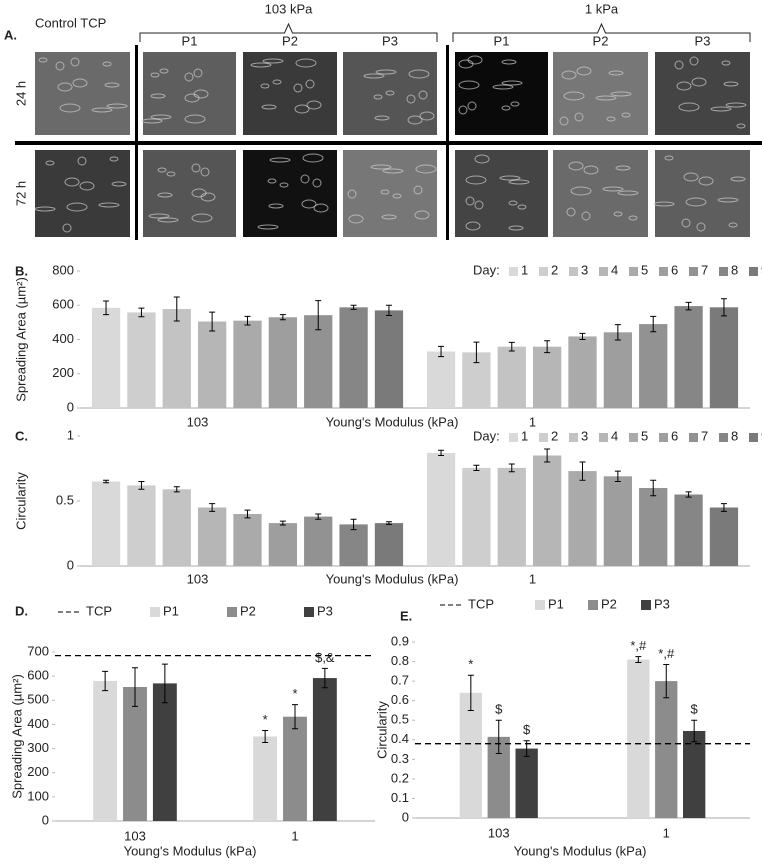 The width and height of the screenshot is (762, 865). Describe the element at coordinates (532, 578) in the screenshot. I see `x-tick-label: 1` at that location.